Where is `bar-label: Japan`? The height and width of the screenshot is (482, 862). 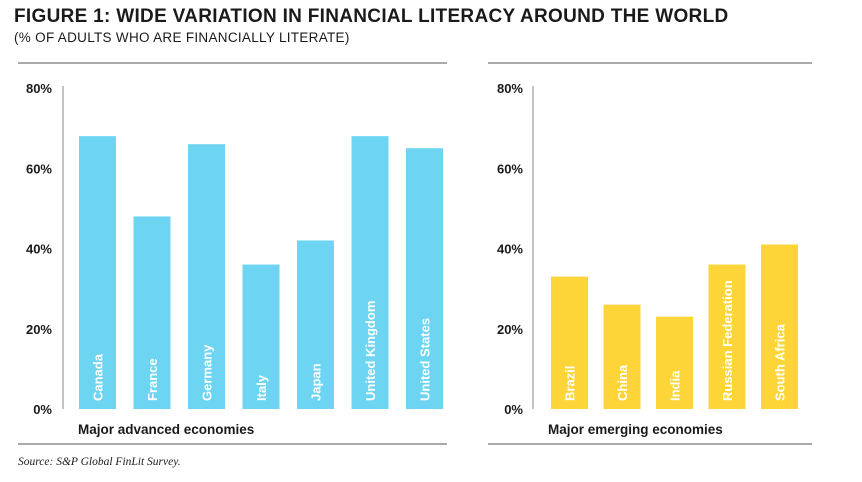
bar-label: Japan is located at coordinates (316, 382).